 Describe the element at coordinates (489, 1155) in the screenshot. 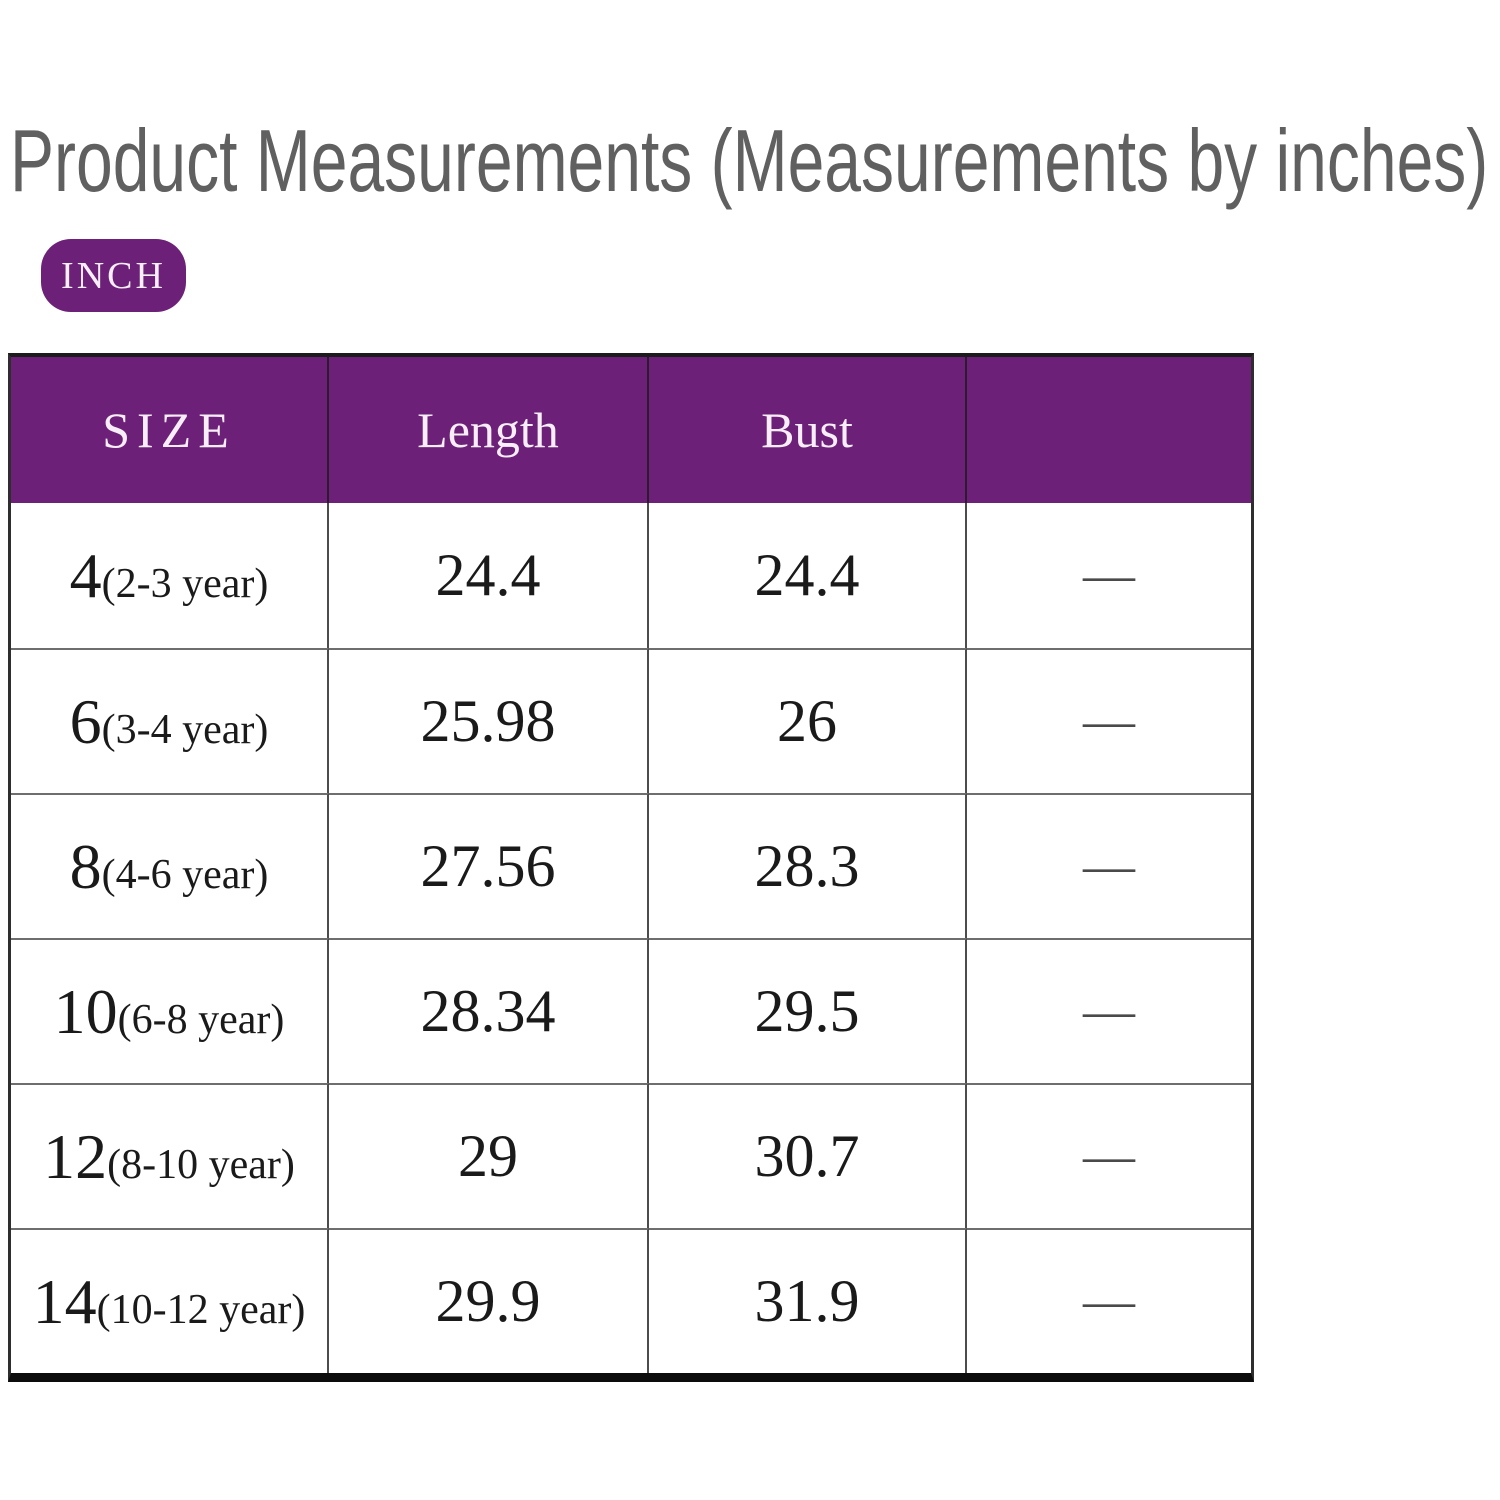

I see `cell-length: 29` at that location.